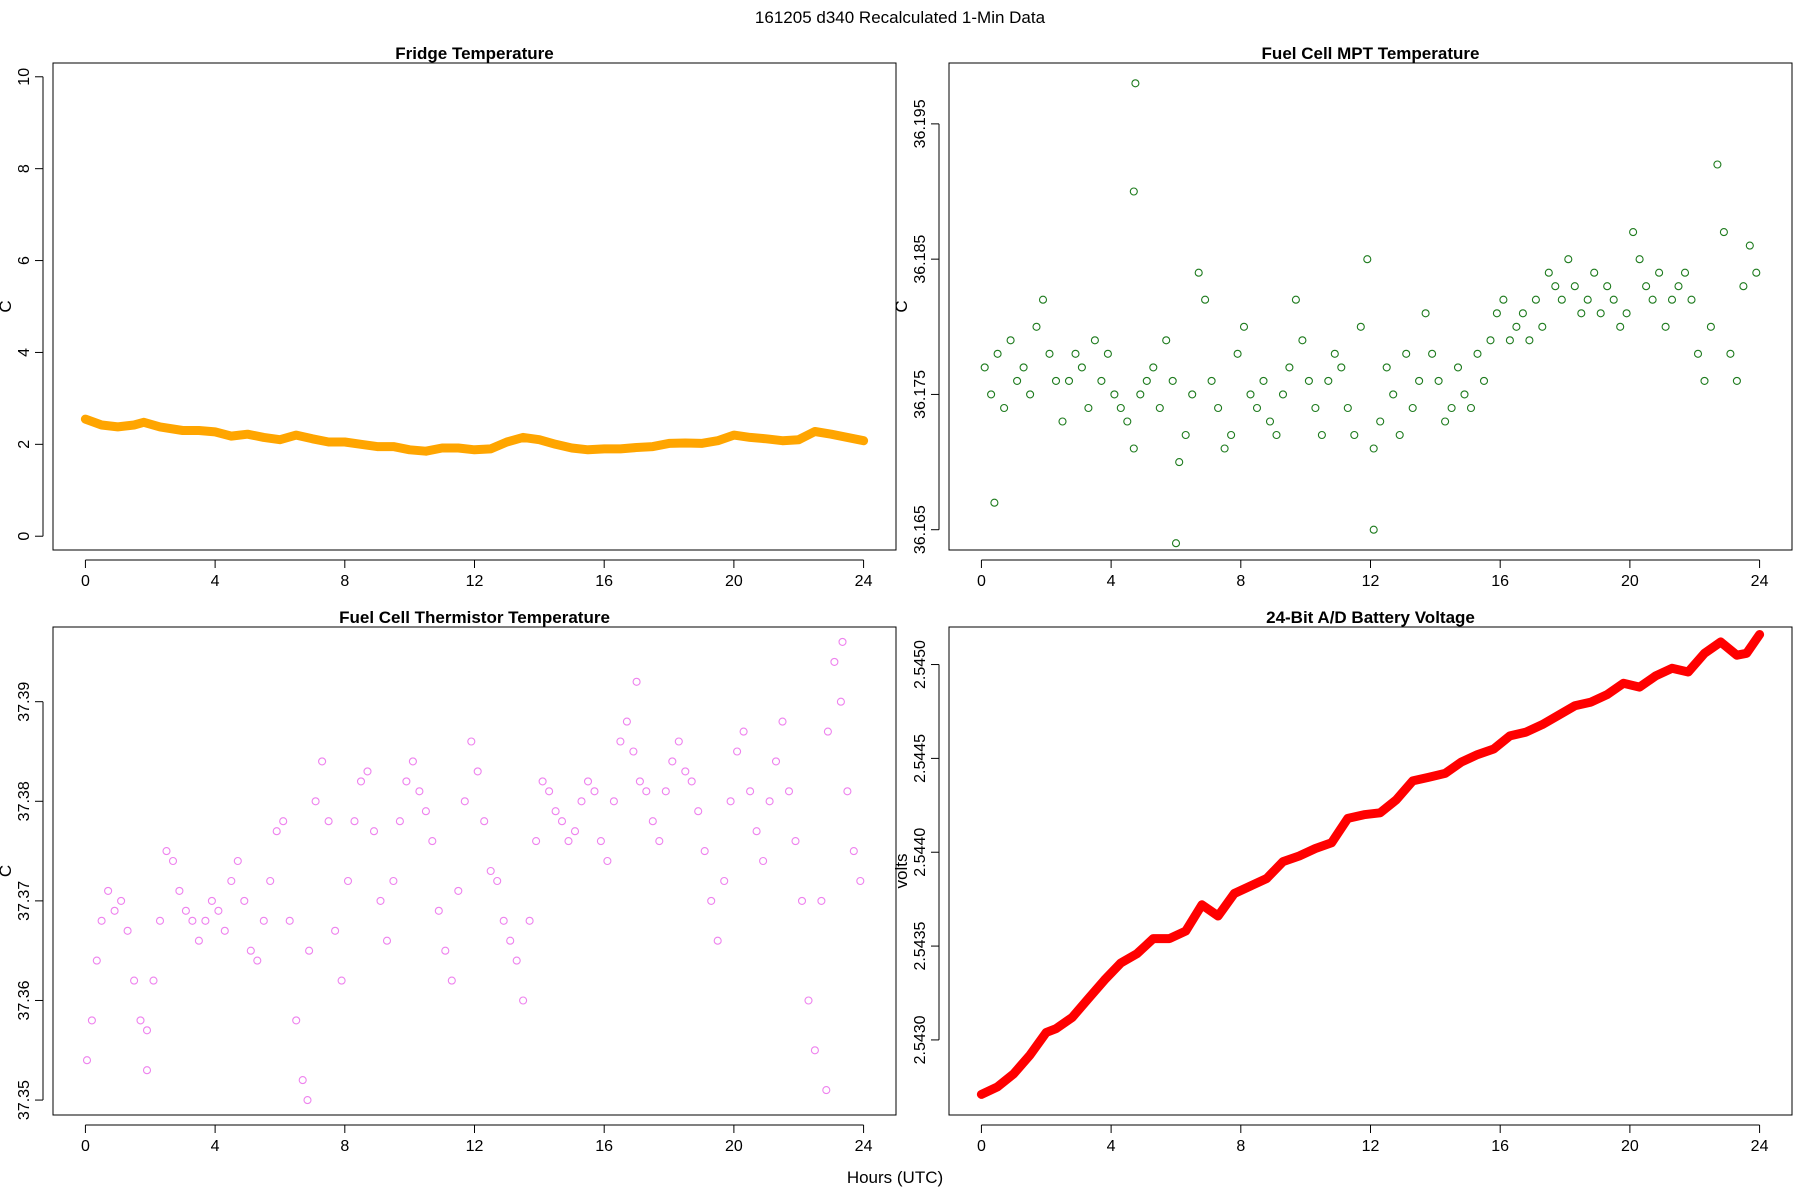  I want to click on y-tick-label: 8, so click(24, 168).